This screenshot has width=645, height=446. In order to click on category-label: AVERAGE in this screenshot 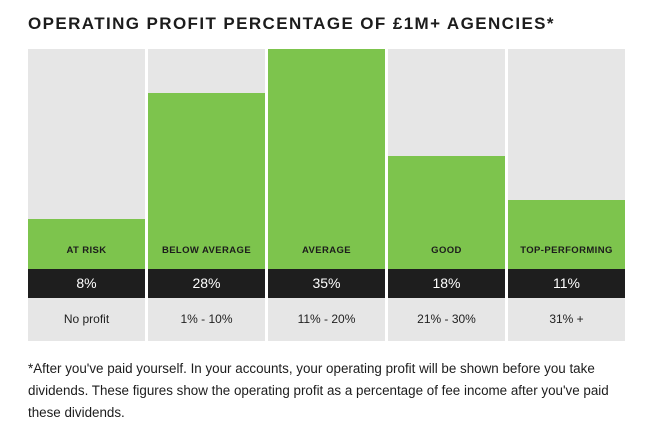, I will do `click(326, 250)`.